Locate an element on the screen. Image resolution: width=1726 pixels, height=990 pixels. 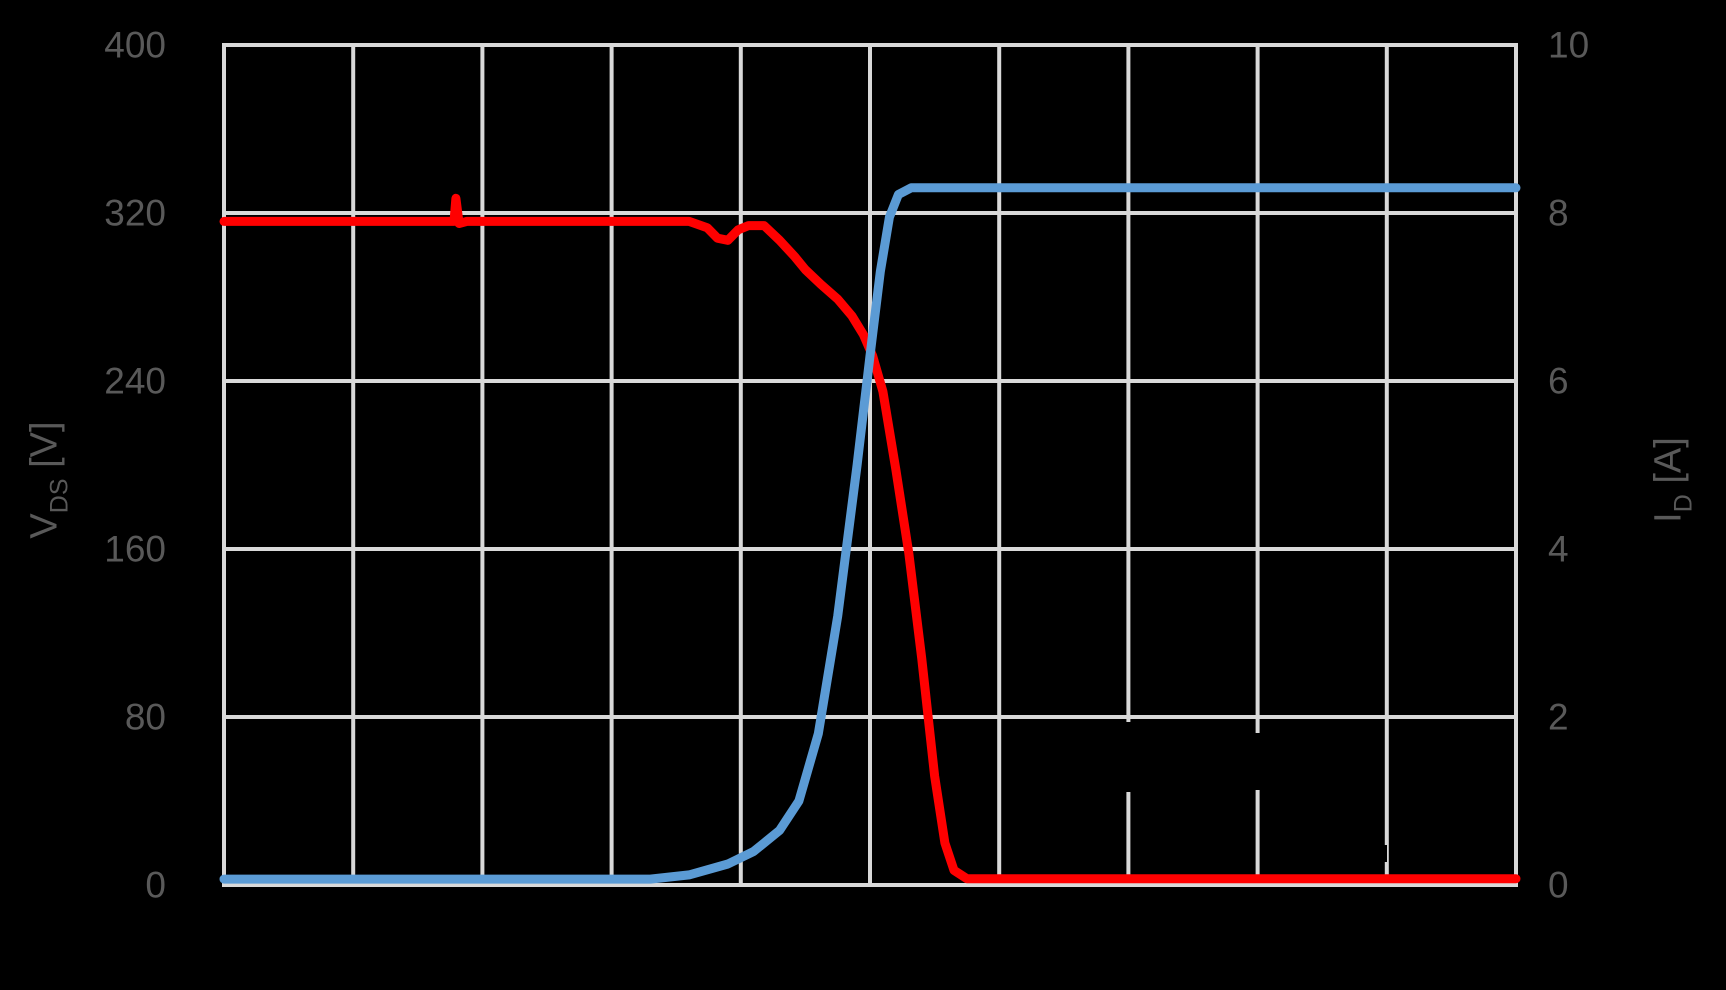
y-right-tick-label: 6 is located at coordinates (1558, 381).